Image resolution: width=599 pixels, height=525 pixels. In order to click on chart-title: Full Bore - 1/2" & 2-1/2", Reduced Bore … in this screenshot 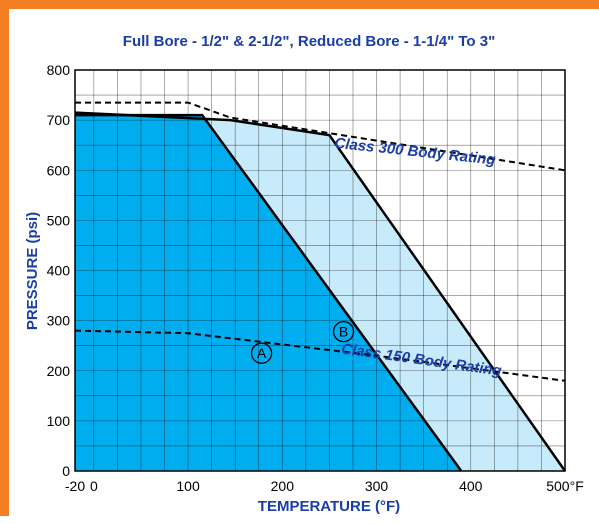, I will do `click(309, 41)`.